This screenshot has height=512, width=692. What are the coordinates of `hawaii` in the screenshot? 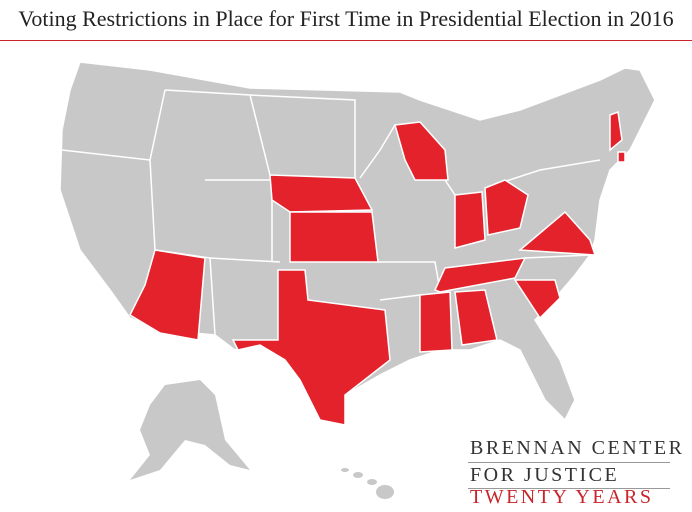 It's located at (367, 483).